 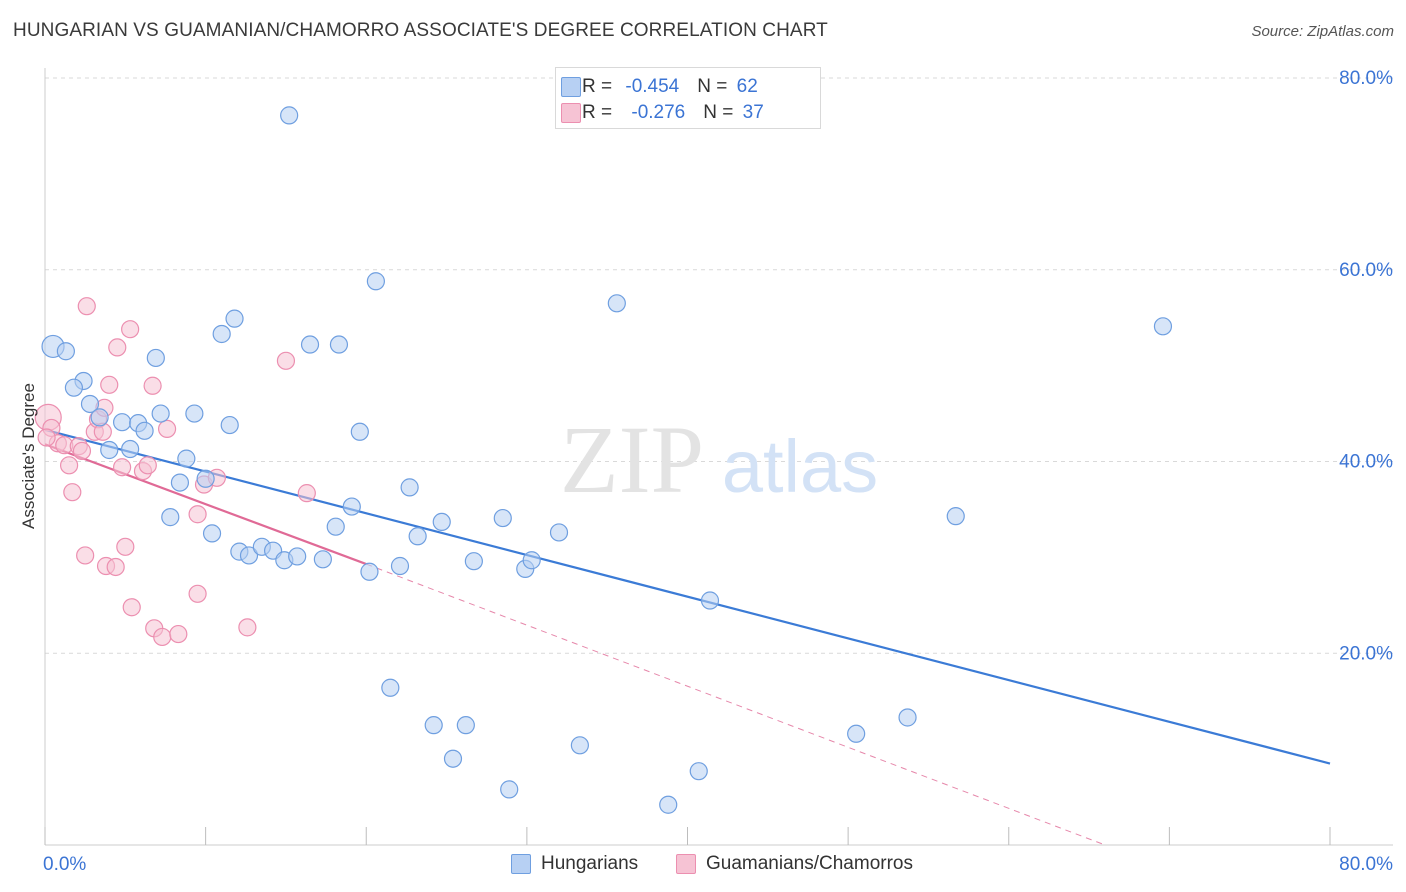 What do you see at coordinates (205, 504) in the screenshot?
I see `trend-line-guamanians` at bounding box center [205, 504].